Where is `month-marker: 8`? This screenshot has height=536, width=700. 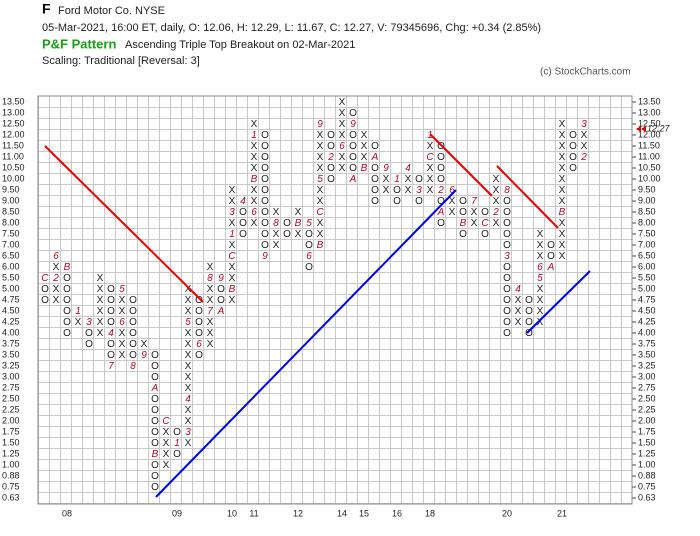 month-marker: 8 is located at coordinates (210, 278).